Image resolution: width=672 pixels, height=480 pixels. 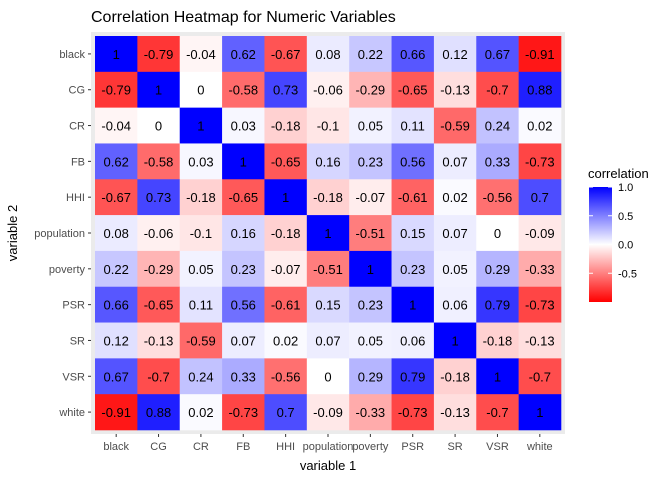 I want to click on heatmap-cell-population-psr, so click(x=413, y=233).